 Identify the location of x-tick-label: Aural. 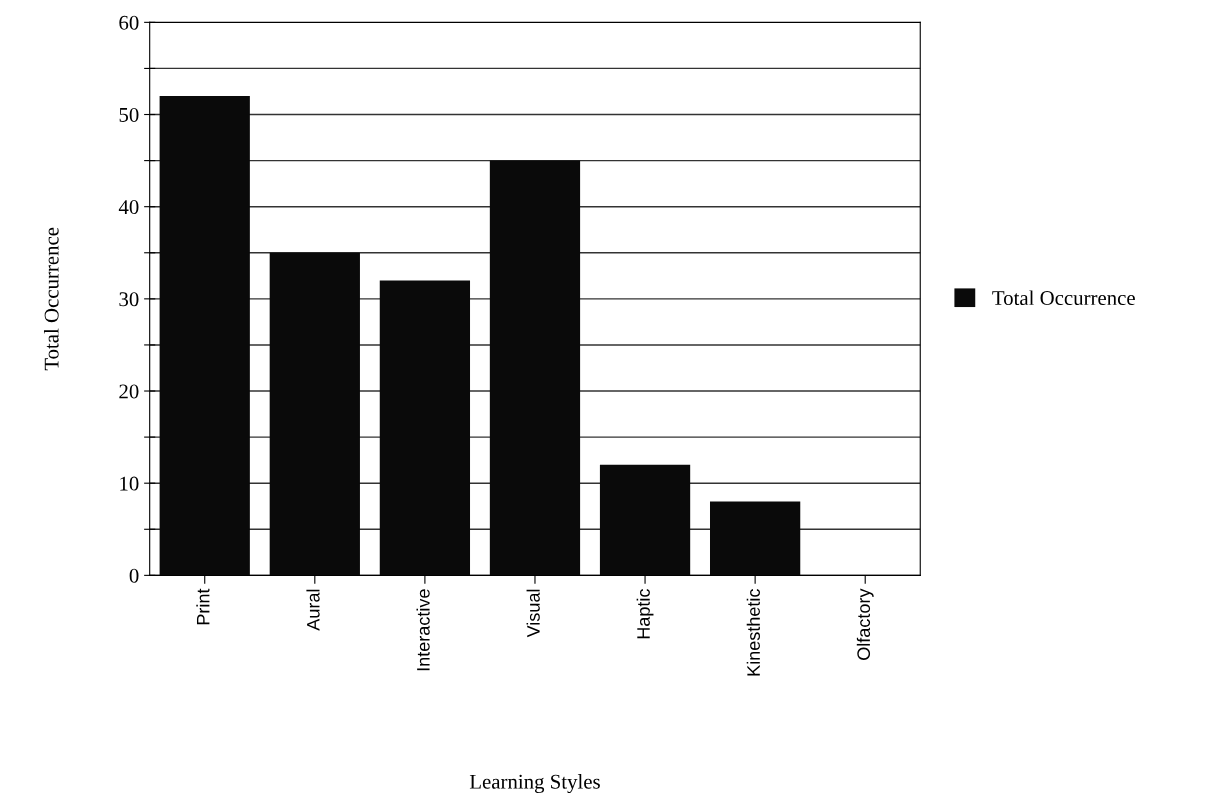
(313, 610).